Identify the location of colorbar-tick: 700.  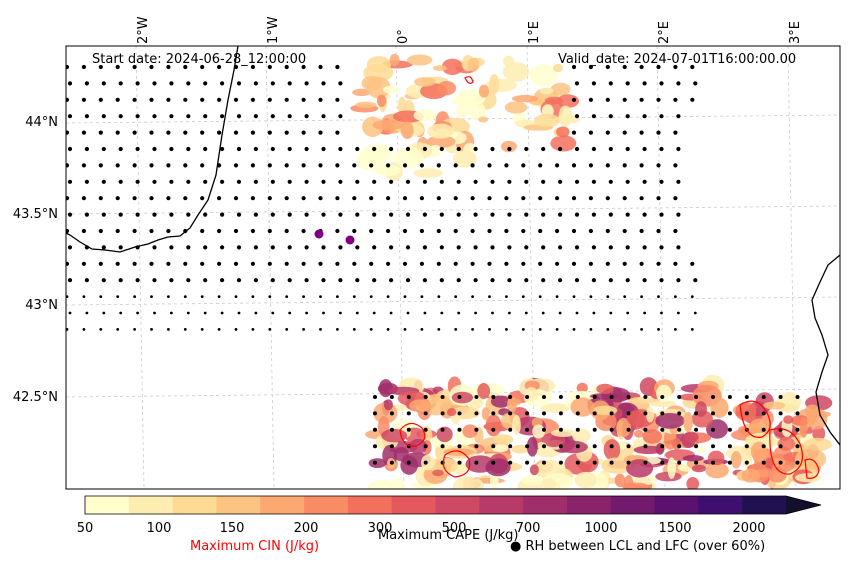
(528, 528).